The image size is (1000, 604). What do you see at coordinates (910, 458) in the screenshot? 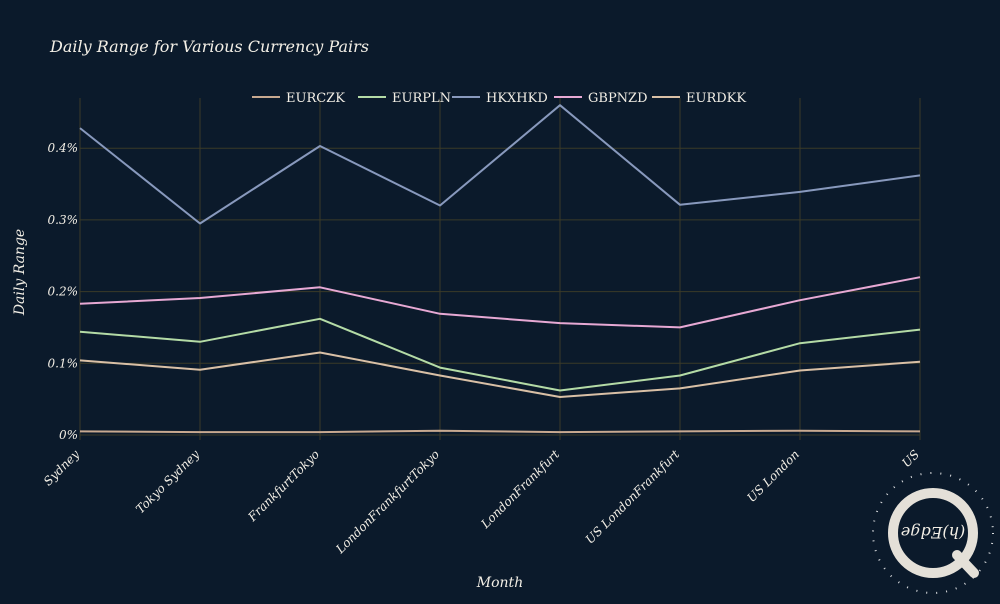
I see `x-tick-label: US` at bounding box center [910, 458].